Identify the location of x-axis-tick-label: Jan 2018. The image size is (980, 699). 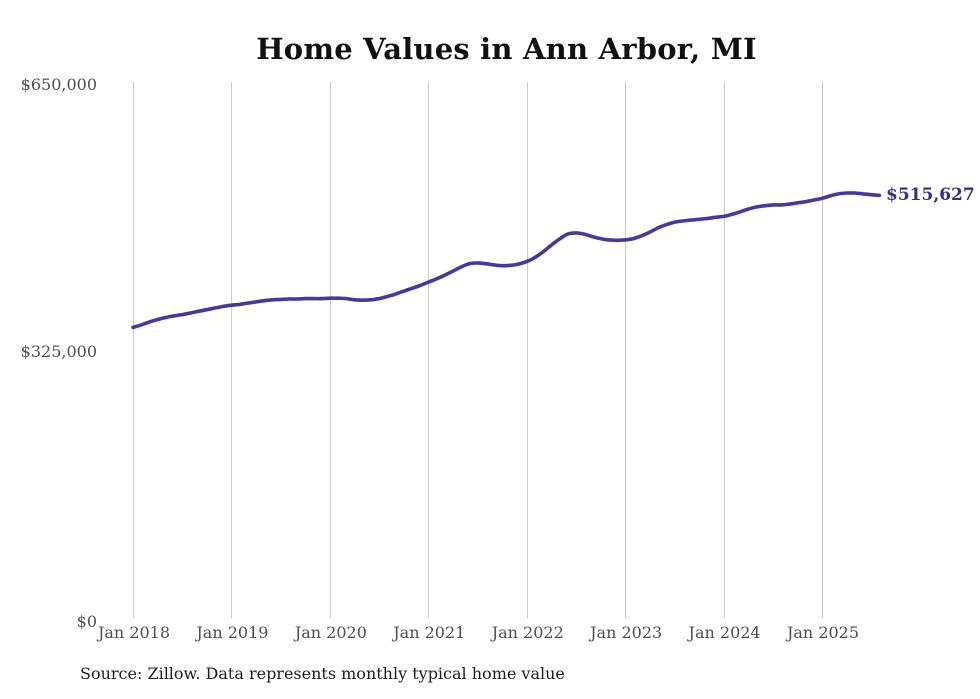
(134, 632).